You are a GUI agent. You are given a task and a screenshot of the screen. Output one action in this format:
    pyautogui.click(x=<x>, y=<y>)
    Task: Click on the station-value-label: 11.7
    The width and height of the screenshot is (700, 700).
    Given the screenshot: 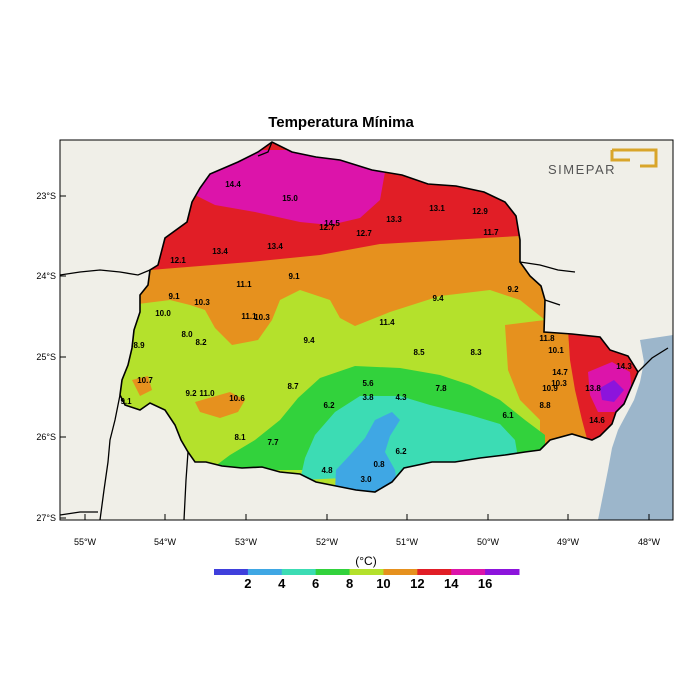 What is the action you would take?
    pyautogui.click(x=491, y=232)
    